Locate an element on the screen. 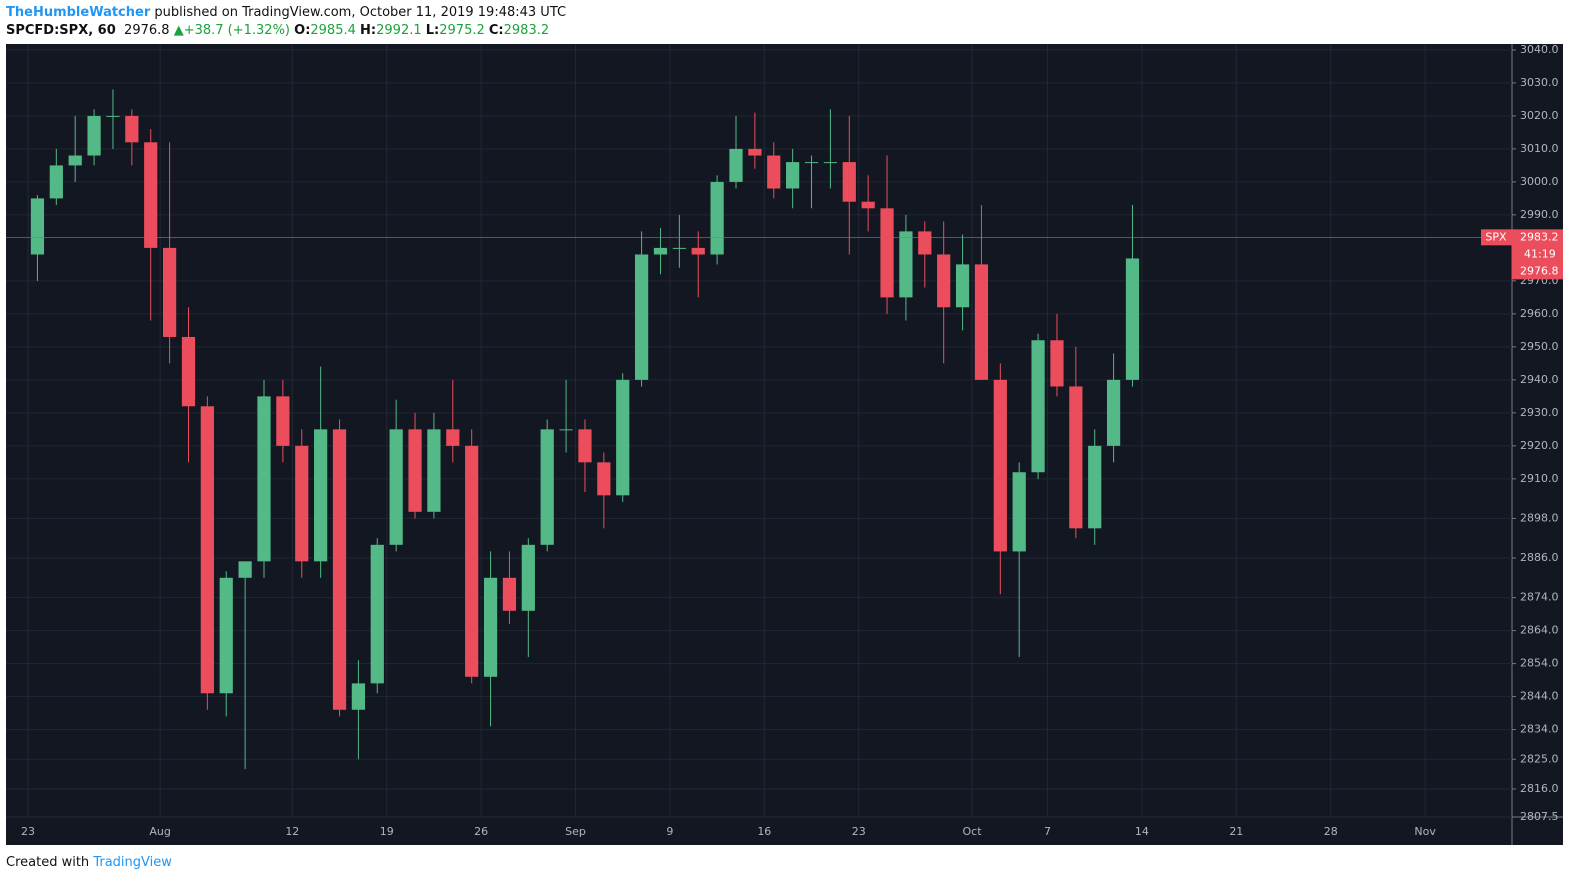 The height and width of the screenshot is (892, 1588). y-tick-label: 2910.0 is located at coordinates (1539, 478).